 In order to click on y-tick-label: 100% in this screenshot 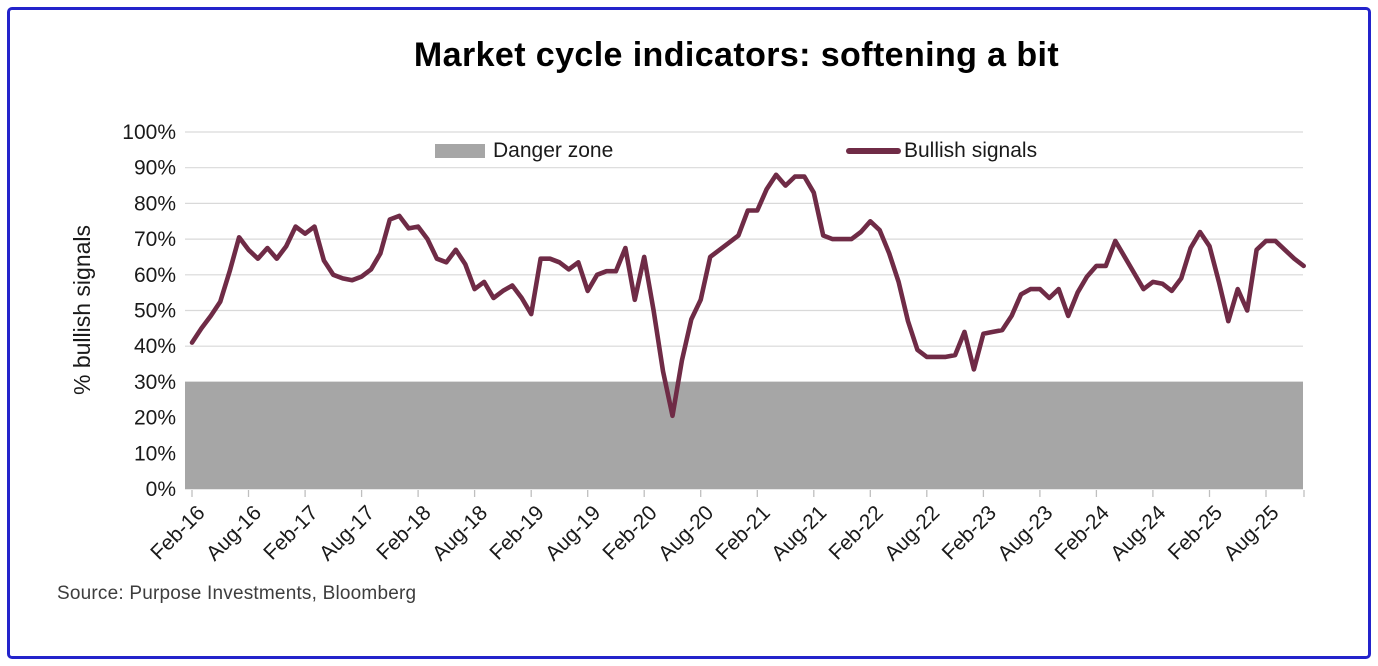, I will do `click(149, 132)`.